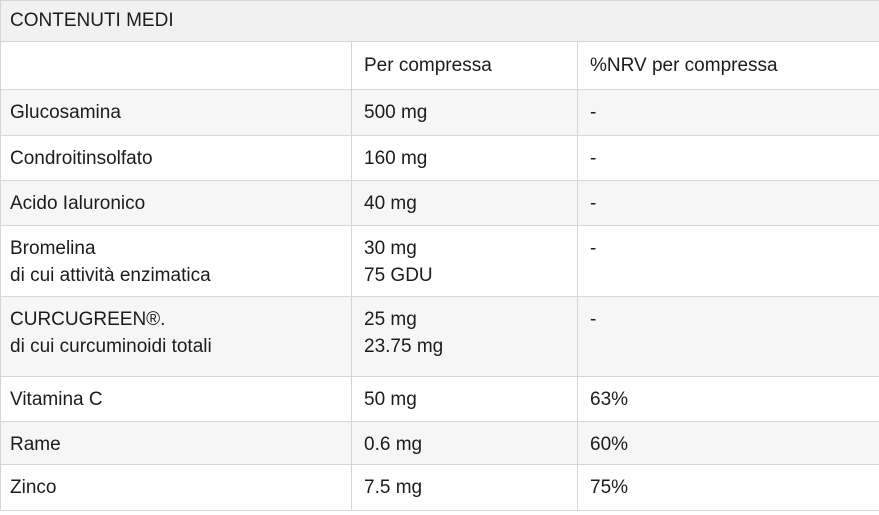 The width and height of the screenshot is (879, 515). I want to click on nutrient-name: CURCUGREEN®. di cui curcuminoidi totali, so click(176, 336).